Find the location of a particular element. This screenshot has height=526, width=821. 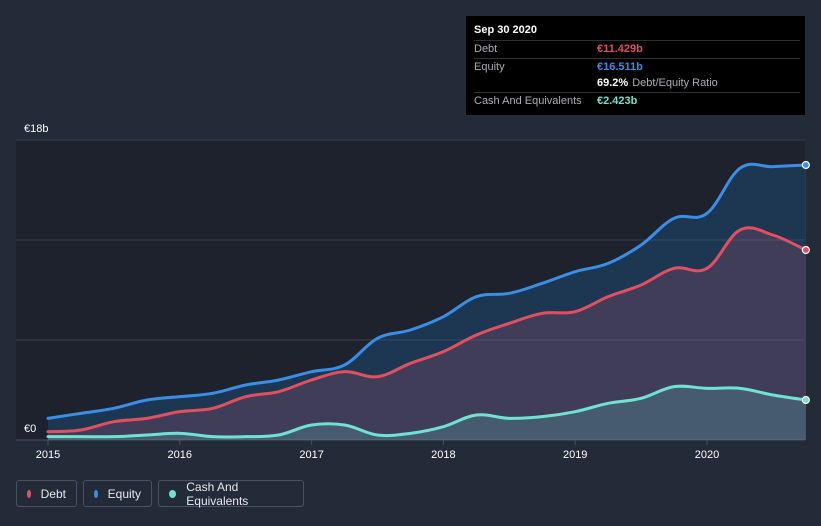

tooltip-debt-row: Debt €11.429b is located at coordinates (637, 49).